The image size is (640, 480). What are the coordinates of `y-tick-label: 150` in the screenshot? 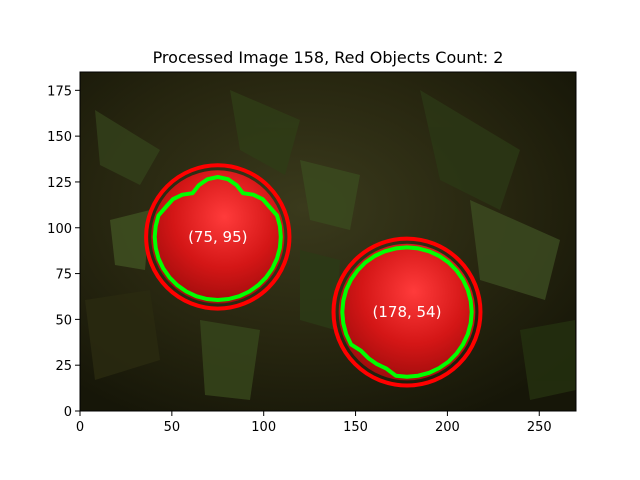 It's located at (59, 137).